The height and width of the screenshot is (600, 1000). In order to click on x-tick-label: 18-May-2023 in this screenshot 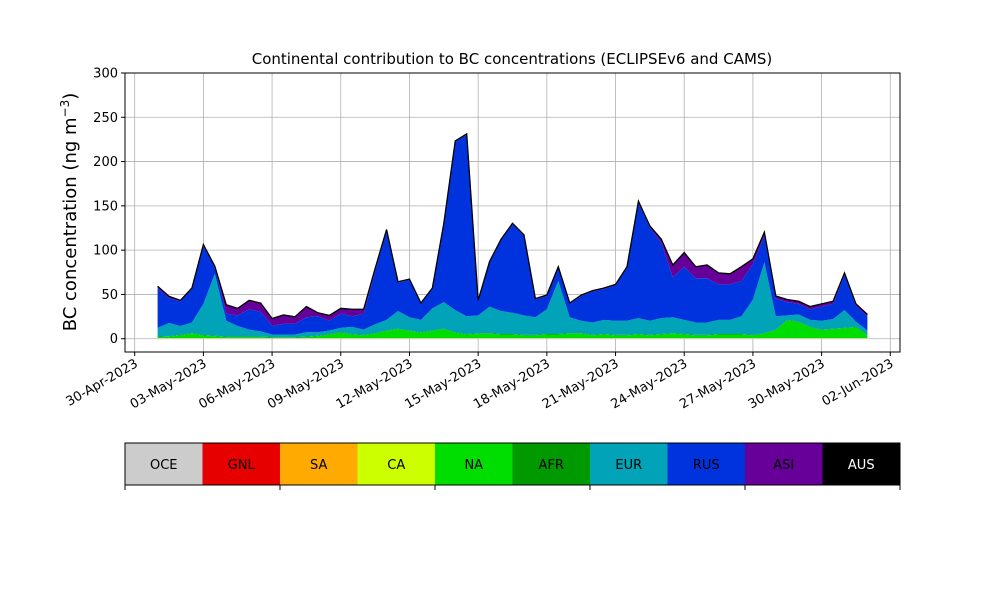, I will do `click(512, 384)`.